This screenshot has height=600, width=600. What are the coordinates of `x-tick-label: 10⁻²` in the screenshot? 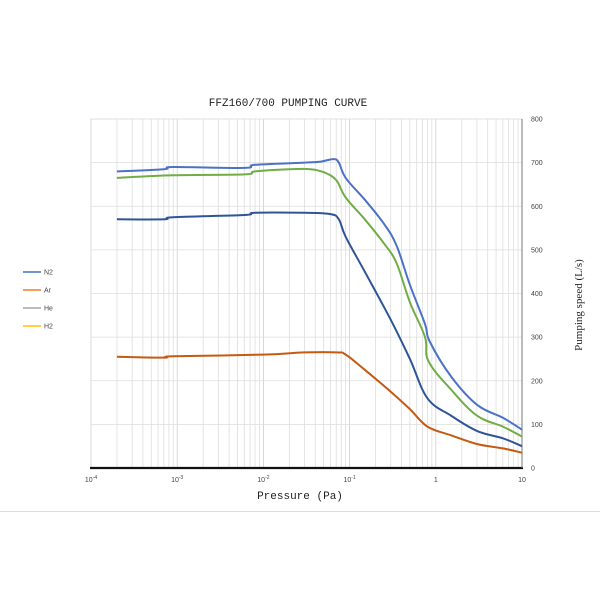 It's located at (263, 479).